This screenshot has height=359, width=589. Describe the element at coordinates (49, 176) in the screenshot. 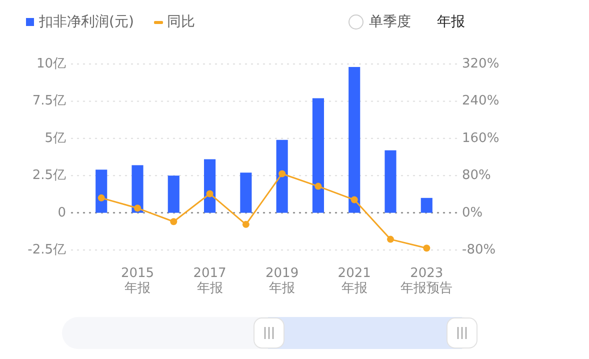

I see `y-tick-label: 2.5亿` at that location.